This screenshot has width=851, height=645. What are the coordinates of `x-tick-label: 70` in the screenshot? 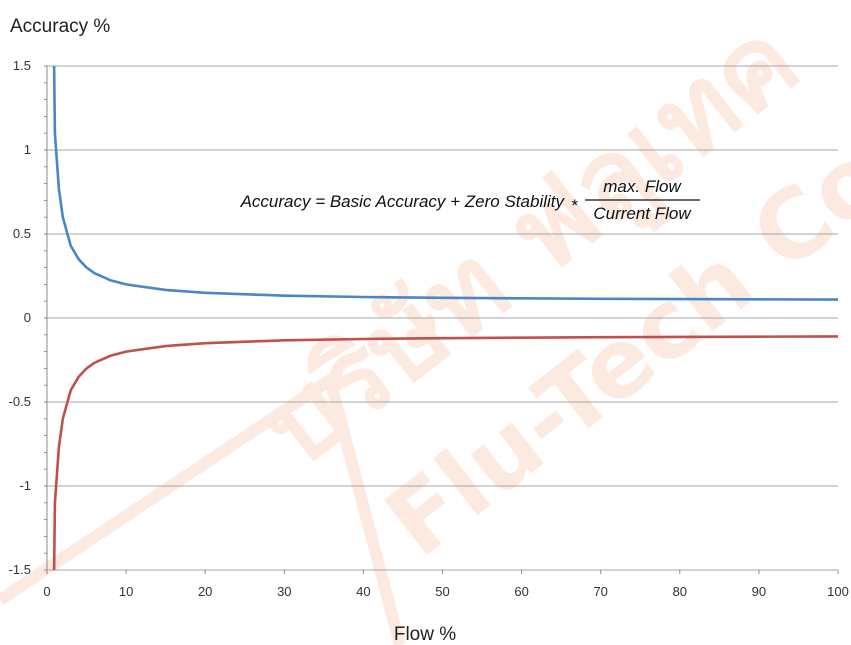 It's located at (600, 591).